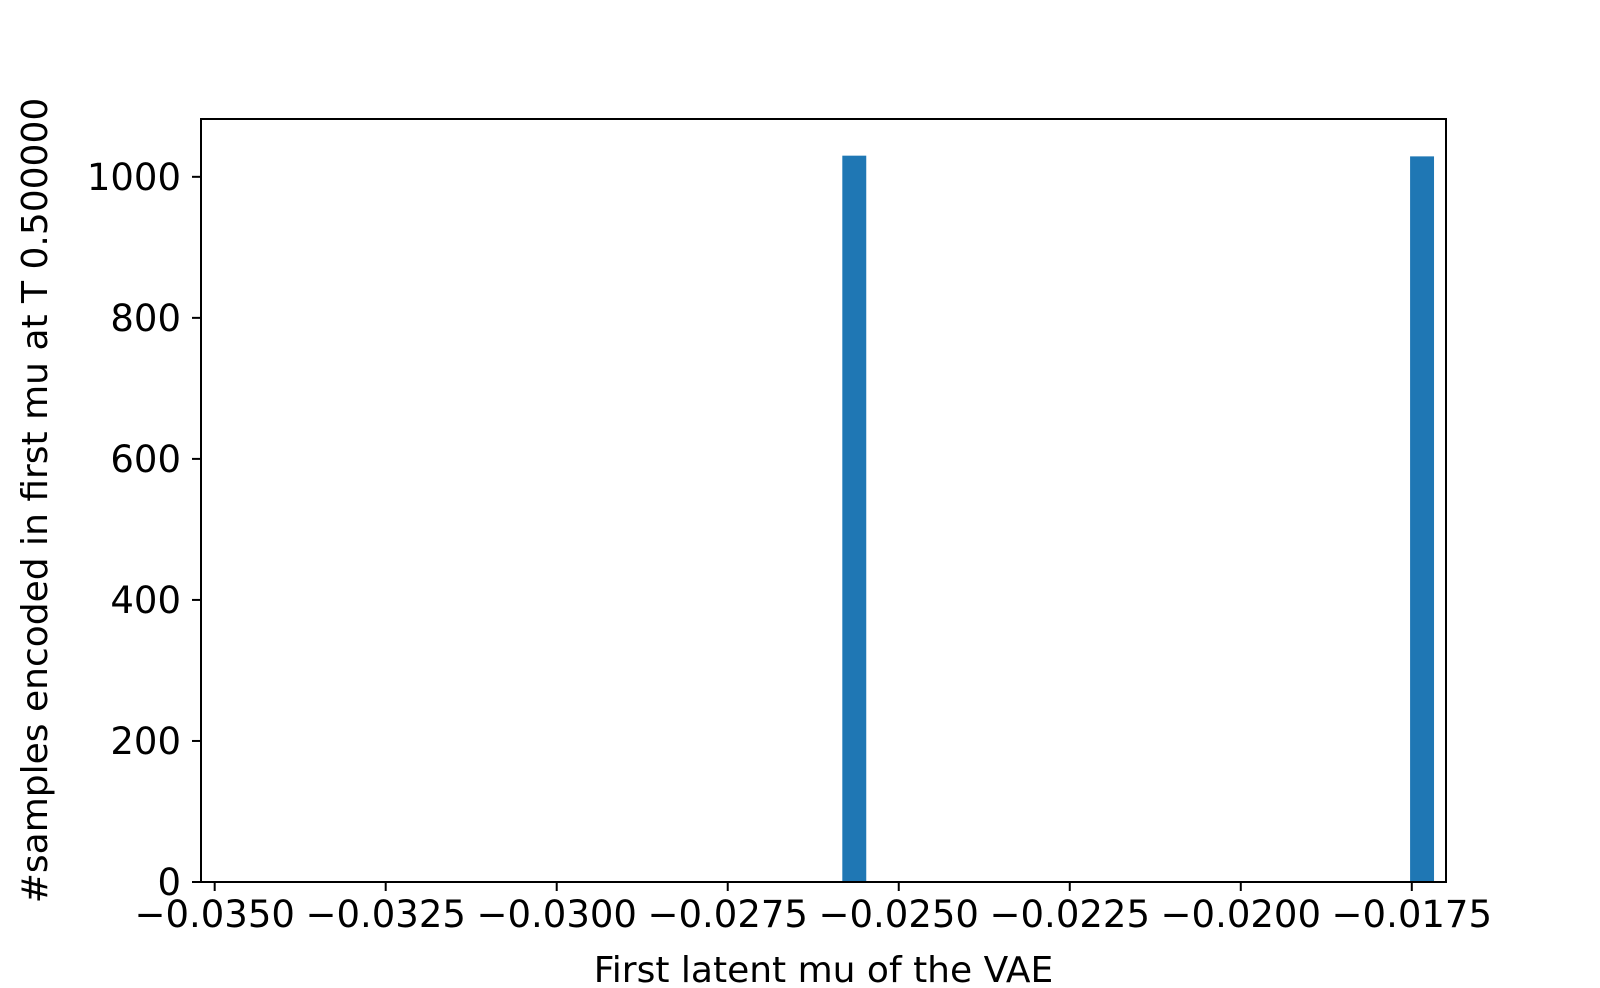 The width and height of the screenshot is (1600, 988). What do you see at coordinates (145, 318) in the screenshot?
I see `y-tick-label: 800` at bounding box center [145, 318].